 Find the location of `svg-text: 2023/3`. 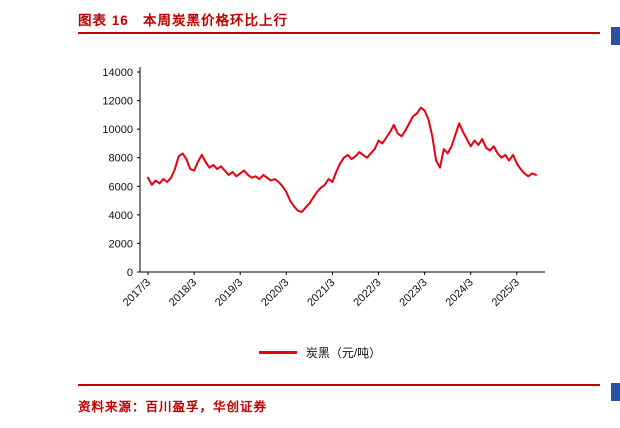

svg-text: 2023/3 is located at coordinates (413, 293).